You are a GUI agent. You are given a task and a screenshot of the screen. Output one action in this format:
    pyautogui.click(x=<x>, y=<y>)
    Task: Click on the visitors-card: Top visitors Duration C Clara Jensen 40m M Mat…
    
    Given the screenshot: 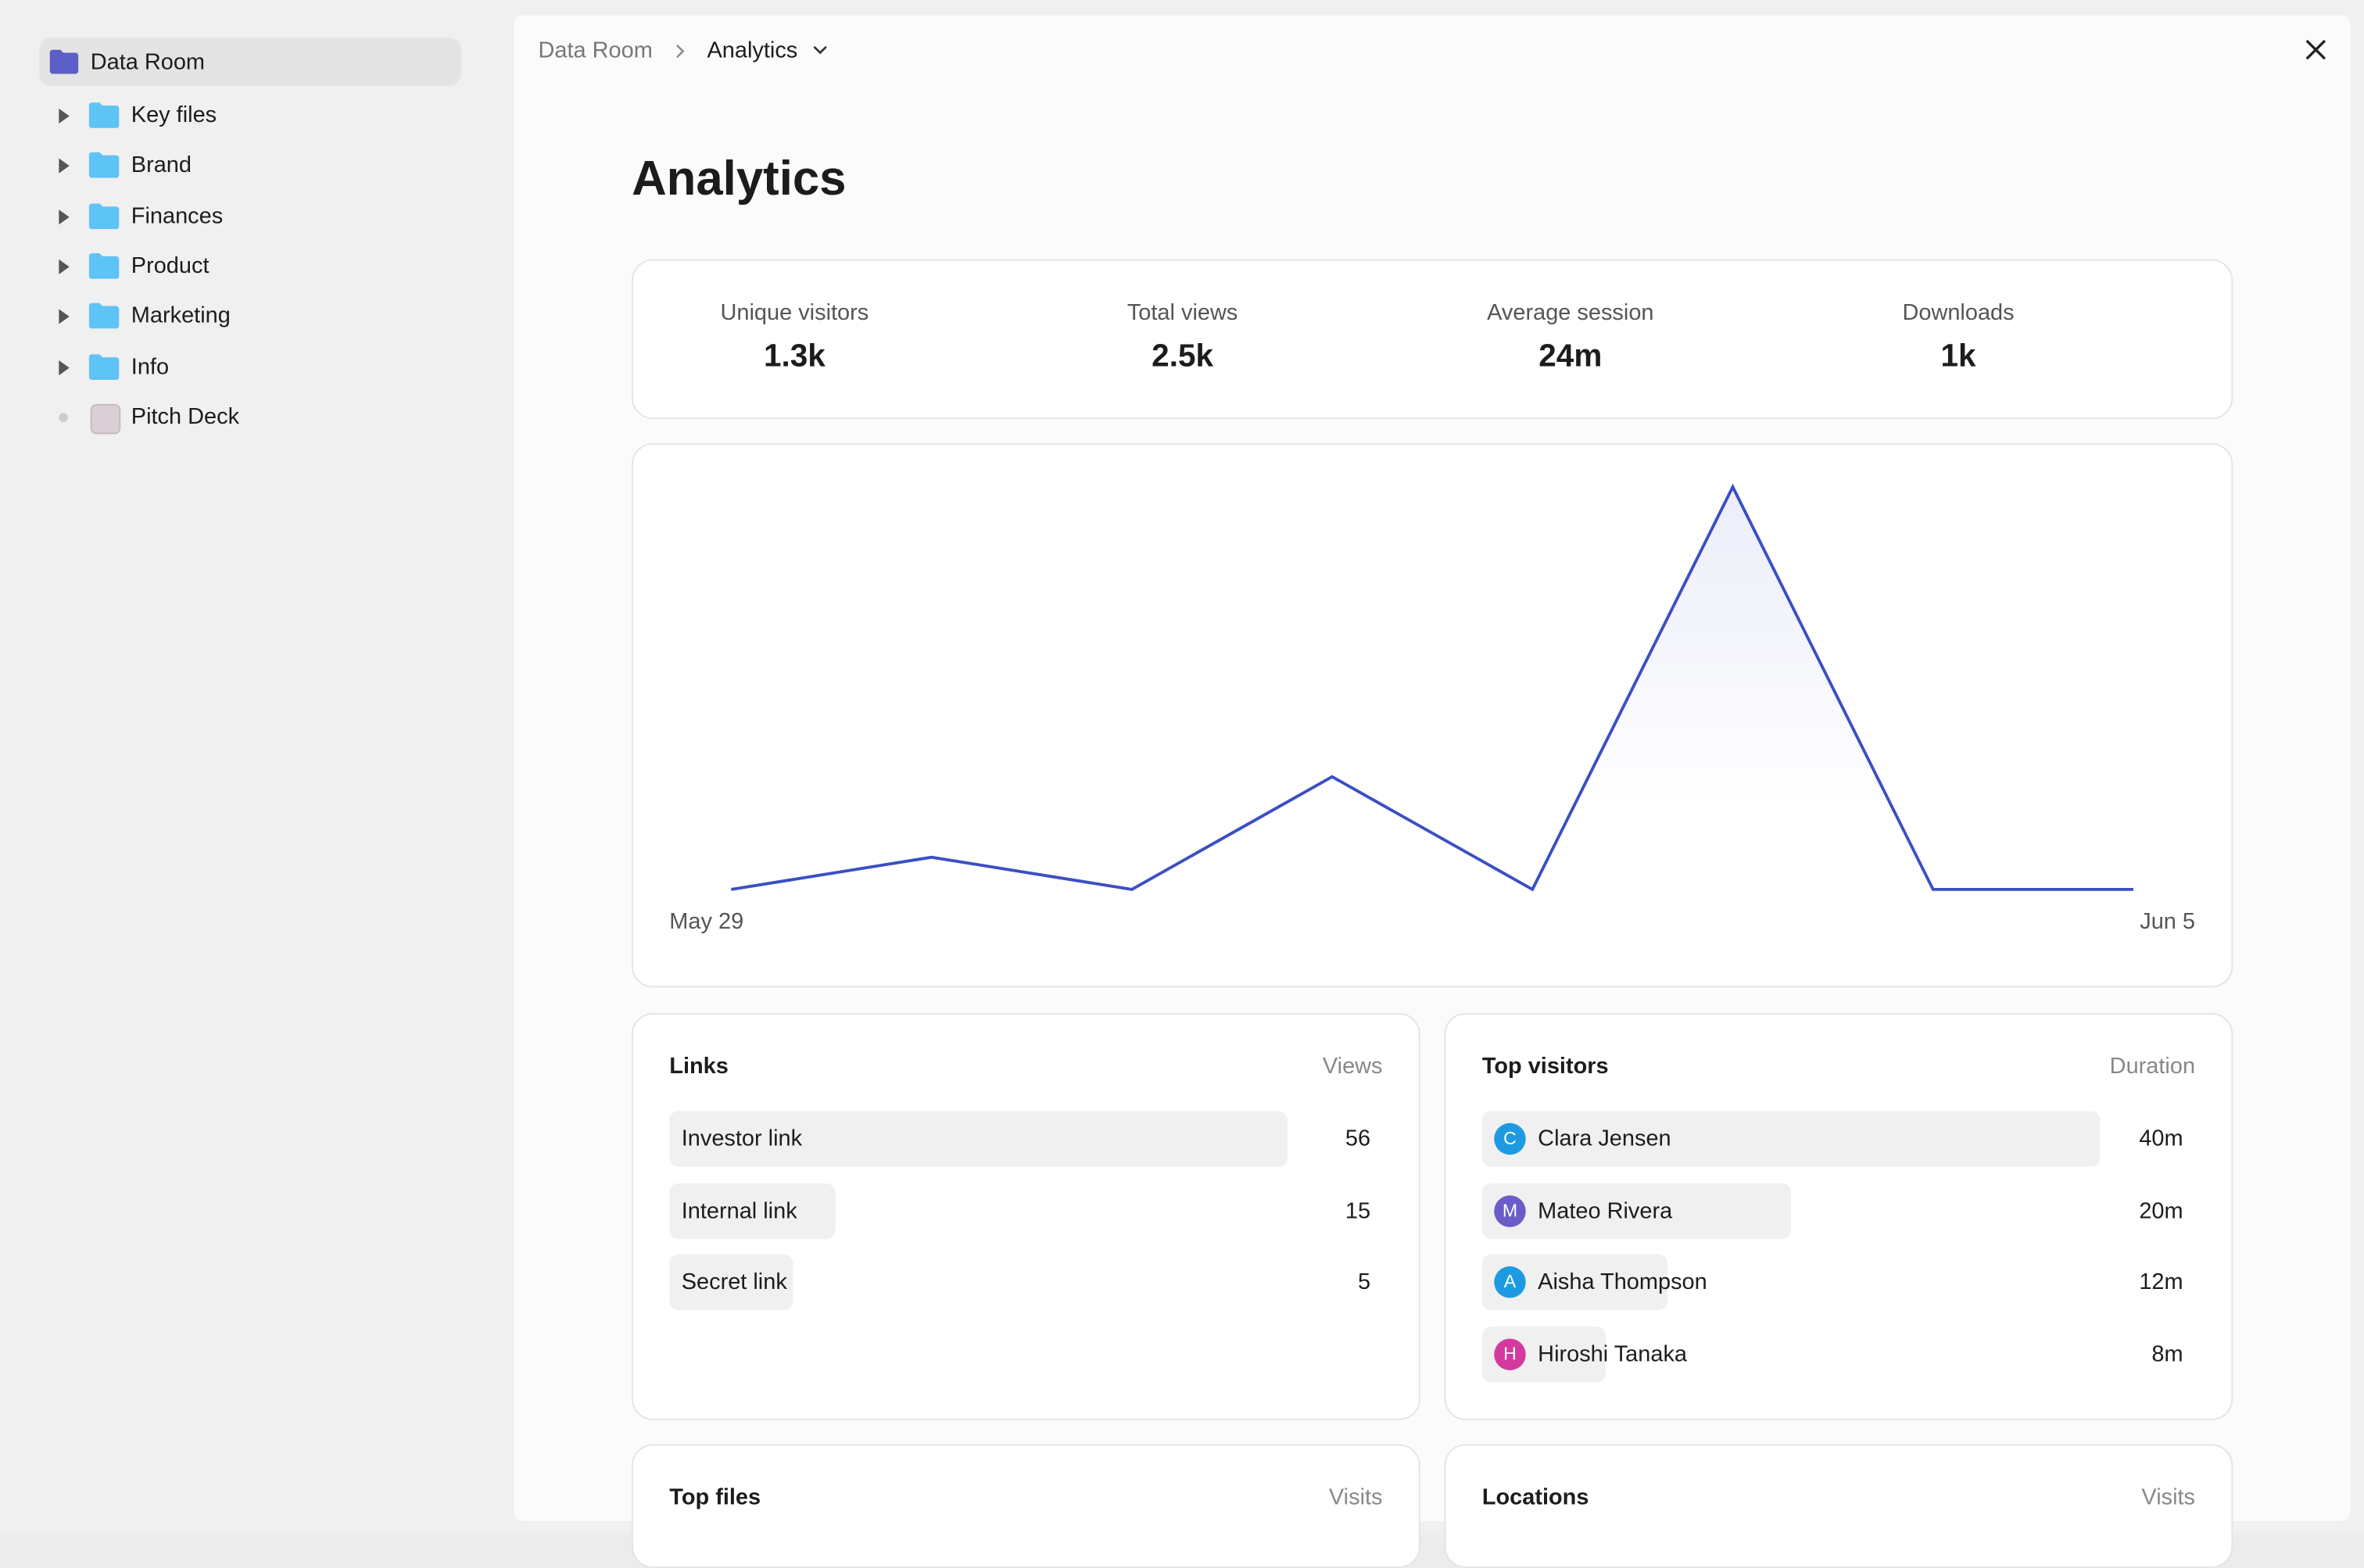 What is the action you would take?
    pyautogui.click(x=1838, y=1216)
    